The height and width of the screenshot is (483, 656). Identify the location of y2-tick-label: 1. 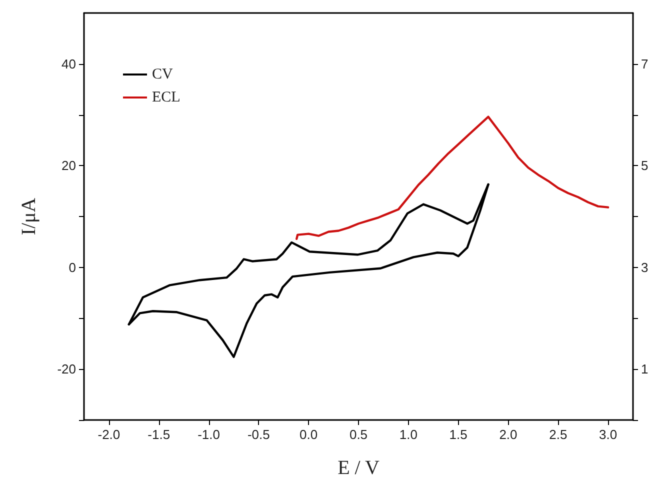
(644, 369).